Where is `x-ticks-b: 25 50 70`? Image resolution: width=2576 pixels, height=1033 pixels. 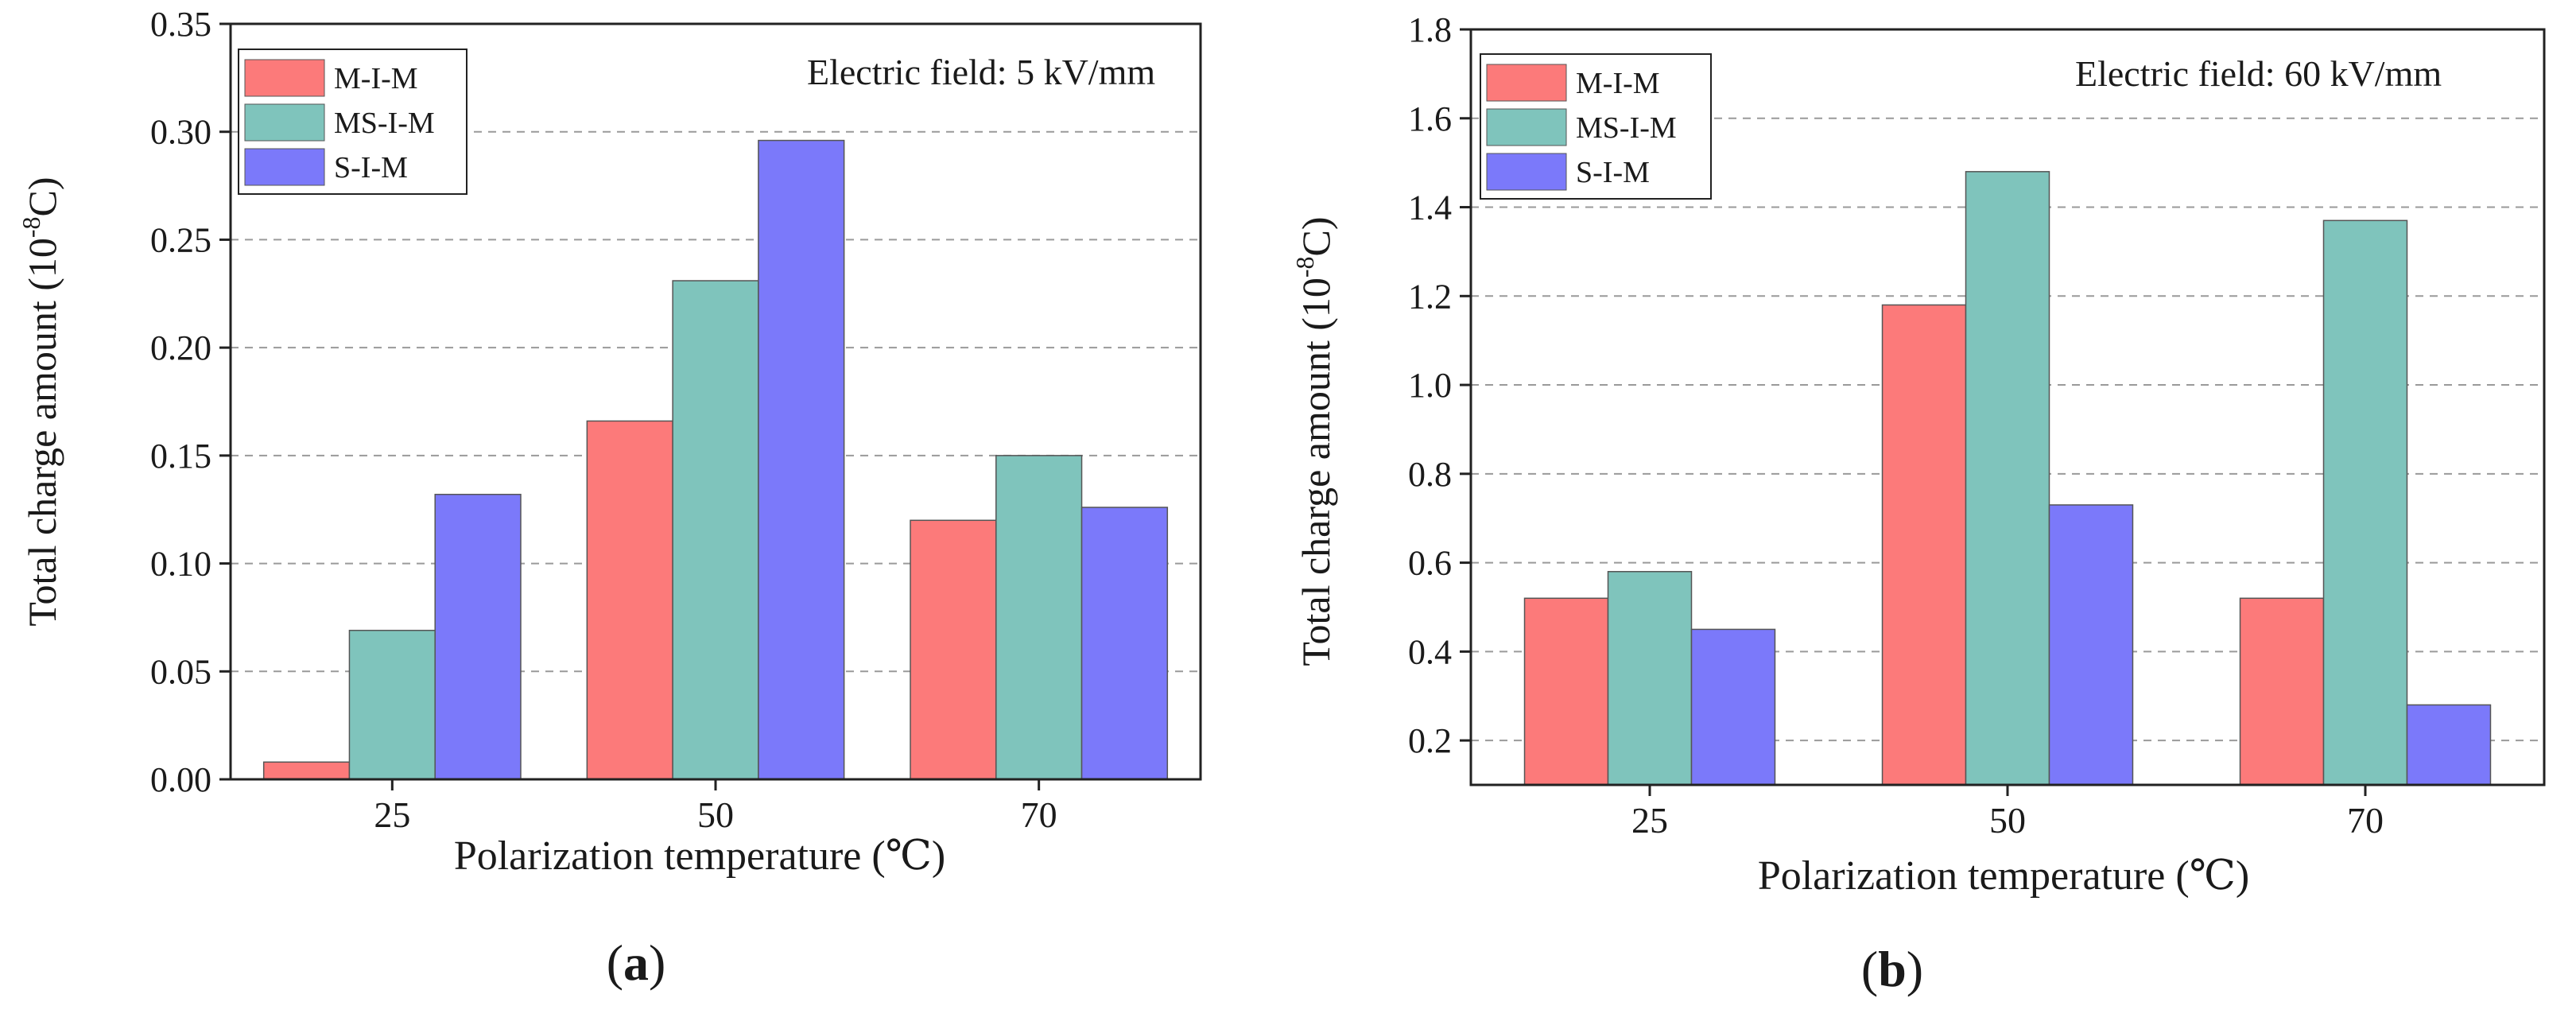 x-ticks-b: 25 50 70 is located at coordinates (2007, 813).